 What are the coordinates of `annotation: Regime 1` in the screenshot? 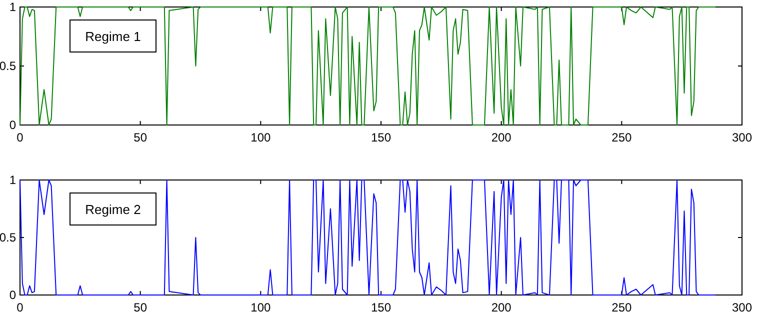 It's located at (113, 36).